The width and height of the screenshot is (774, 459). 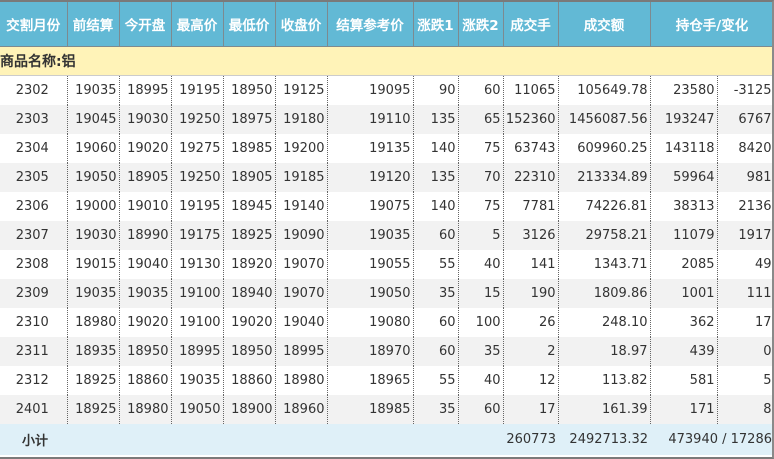 What do you see at coordinates (604, 235) in the screenshot?
I see `cell-turnover: 29758.21` at bounding box center [604, 235].